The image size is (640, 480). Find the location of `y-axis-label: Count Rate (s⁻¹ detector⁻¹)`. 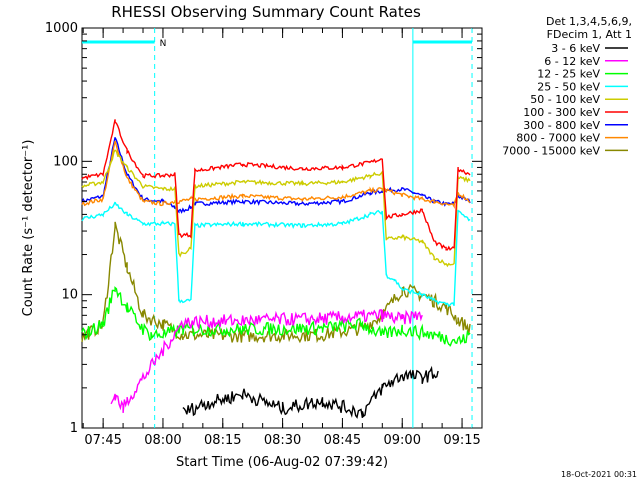

y-axis-label: Count Rate (s⁻¹ detector⁻¹) is located at coordinates (28, 228).